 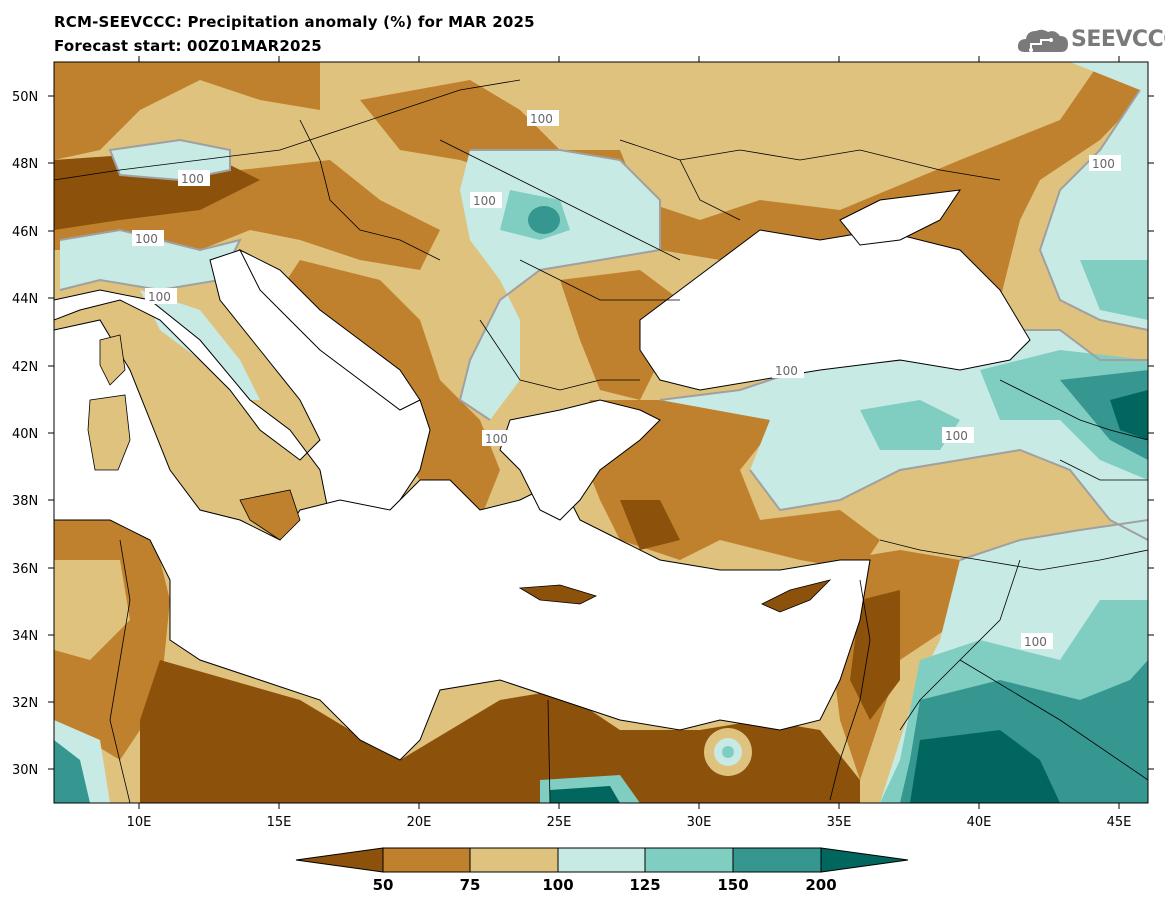 I want to click on lon-label-35e: 35E, so click(x=839, y=822).